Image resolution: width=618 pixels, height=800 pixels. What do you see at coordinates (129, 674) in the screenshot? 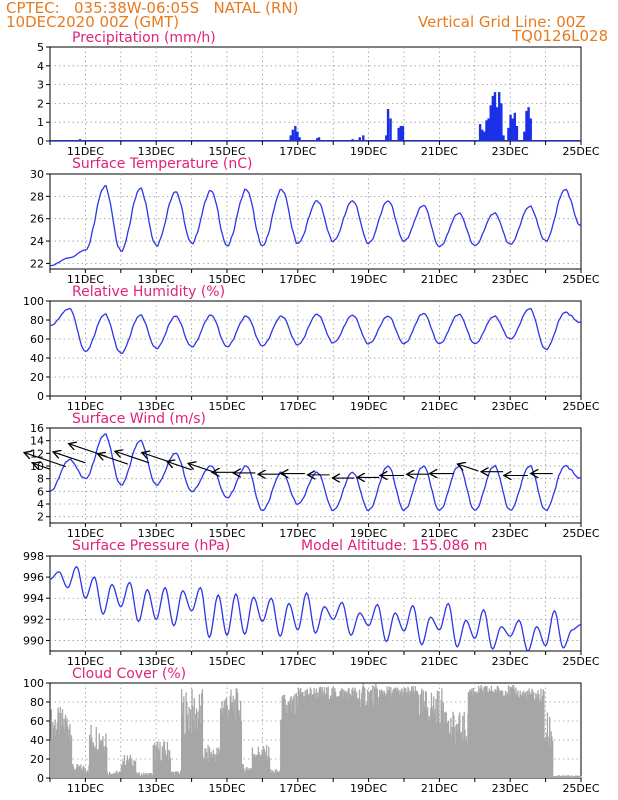
I see `panel-title: Cloud Cover (%)` at bounding box center [129, 674].